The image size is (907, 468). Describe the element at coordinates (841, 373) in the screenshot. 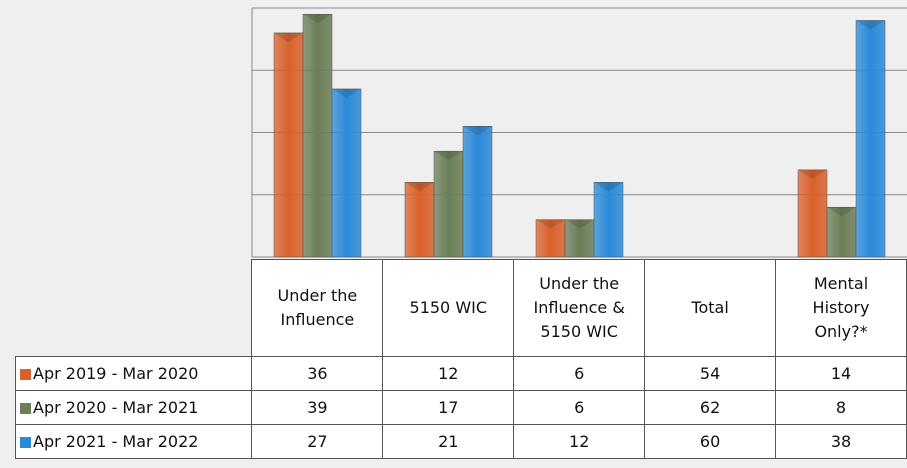

I see `value-cell: 14` at that location.